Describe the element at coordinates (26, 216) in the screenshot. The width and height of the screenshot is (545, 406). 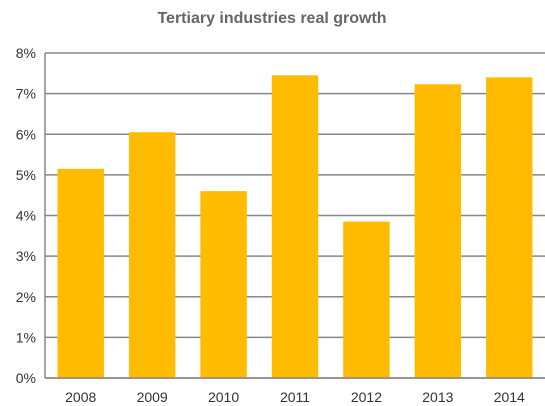
I see `y-tick-label: 4%` at that location.